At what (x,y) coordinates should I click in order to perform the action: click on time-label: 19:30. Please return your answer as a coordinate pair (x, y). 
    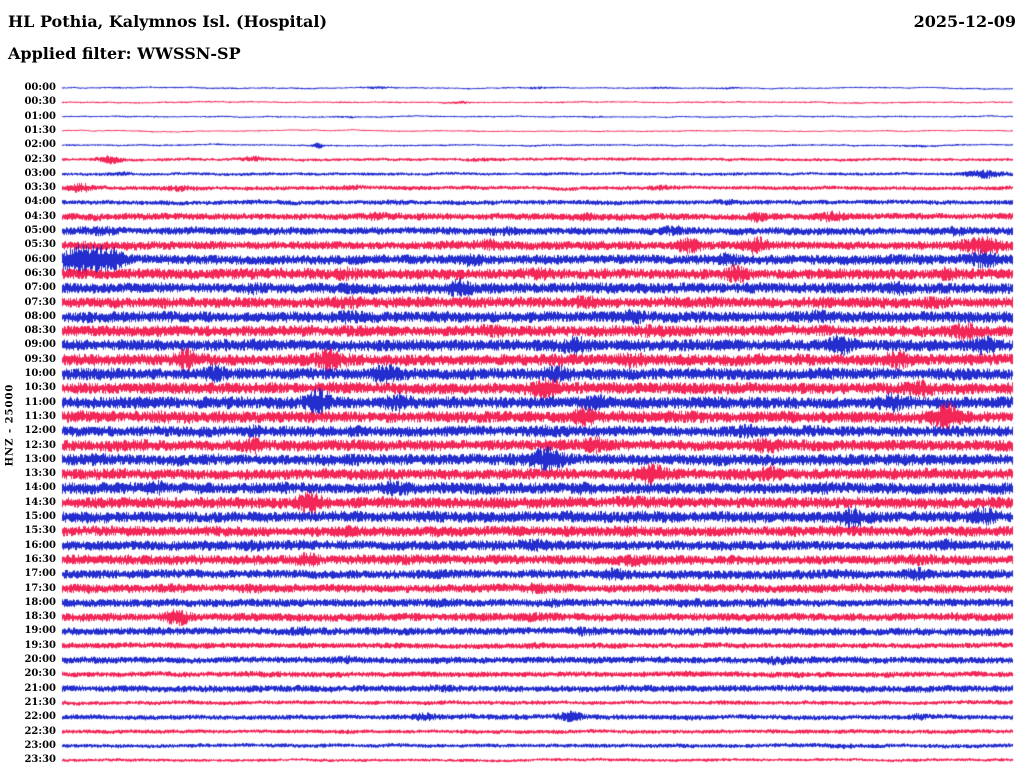
    Looking at the image, I should click on (40, 645).